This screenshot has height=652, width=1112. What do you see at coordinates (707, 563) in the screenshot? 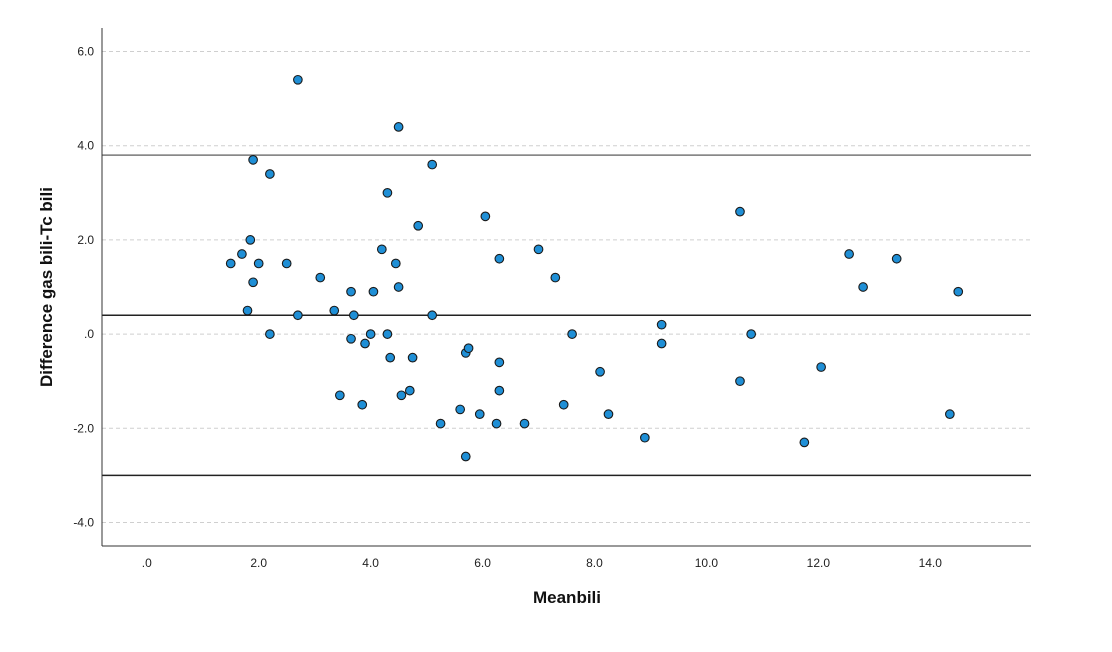
I see `x-tick-label: 10.0` at bounding box center [707, 563].